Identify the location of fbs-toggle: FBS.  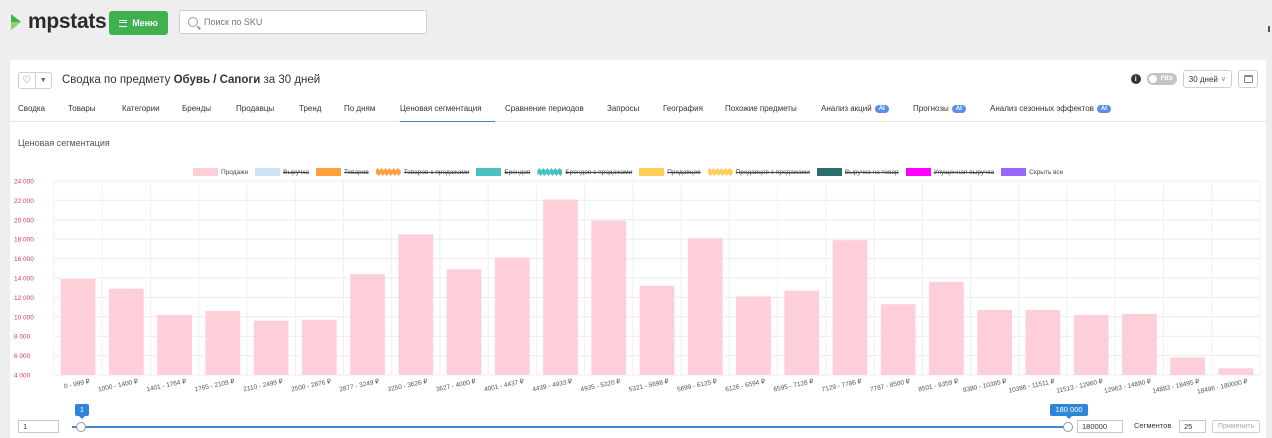
(1161, 79).